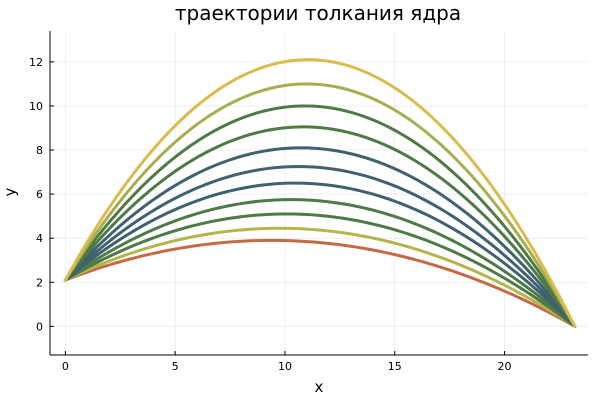  I want to click on x-axis-label: x, so click(319, 387).